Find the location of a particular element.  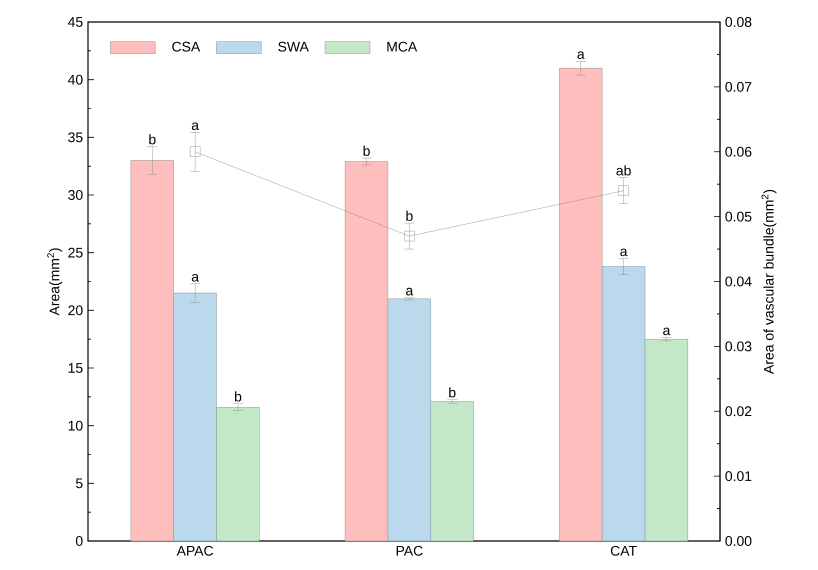

y2-tick-label: 0.04 is located at coordinates (738, 281).